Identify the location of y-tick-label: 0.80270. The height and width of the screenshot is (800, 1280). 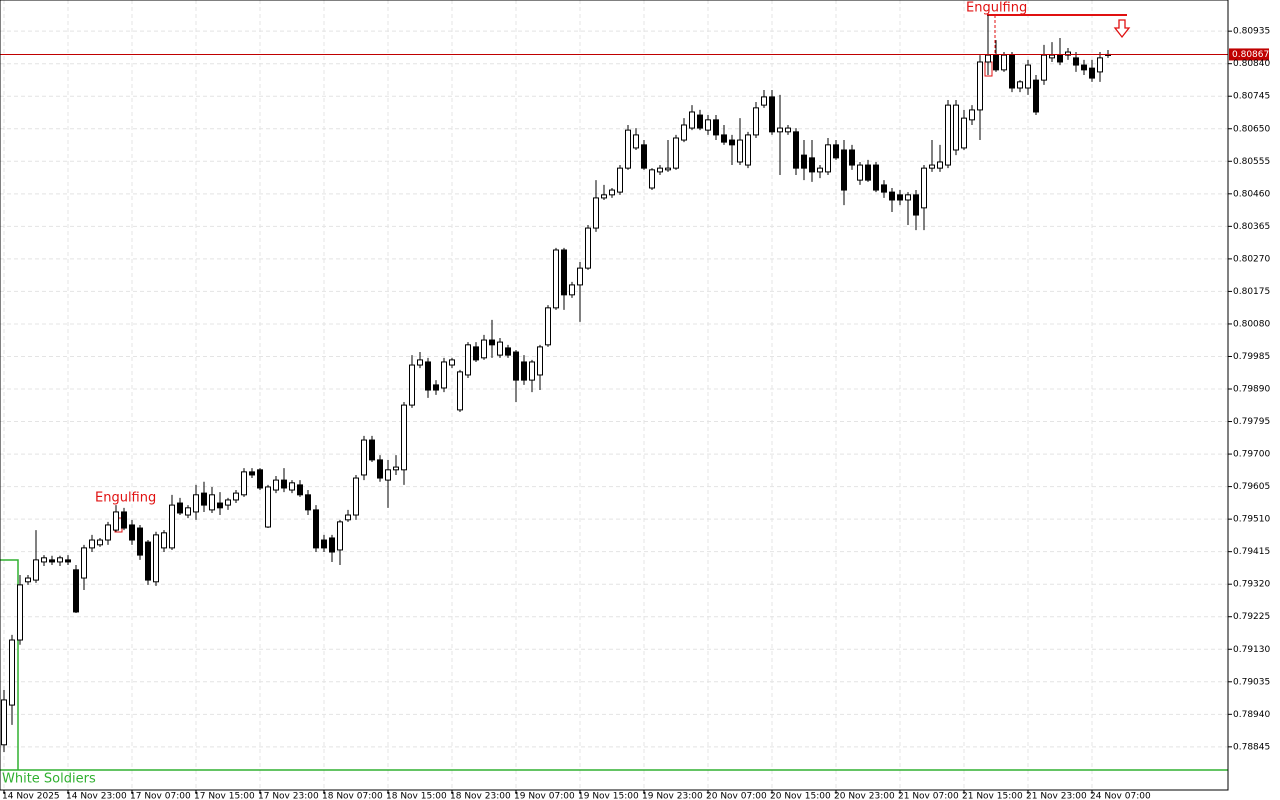
(1251, 259).